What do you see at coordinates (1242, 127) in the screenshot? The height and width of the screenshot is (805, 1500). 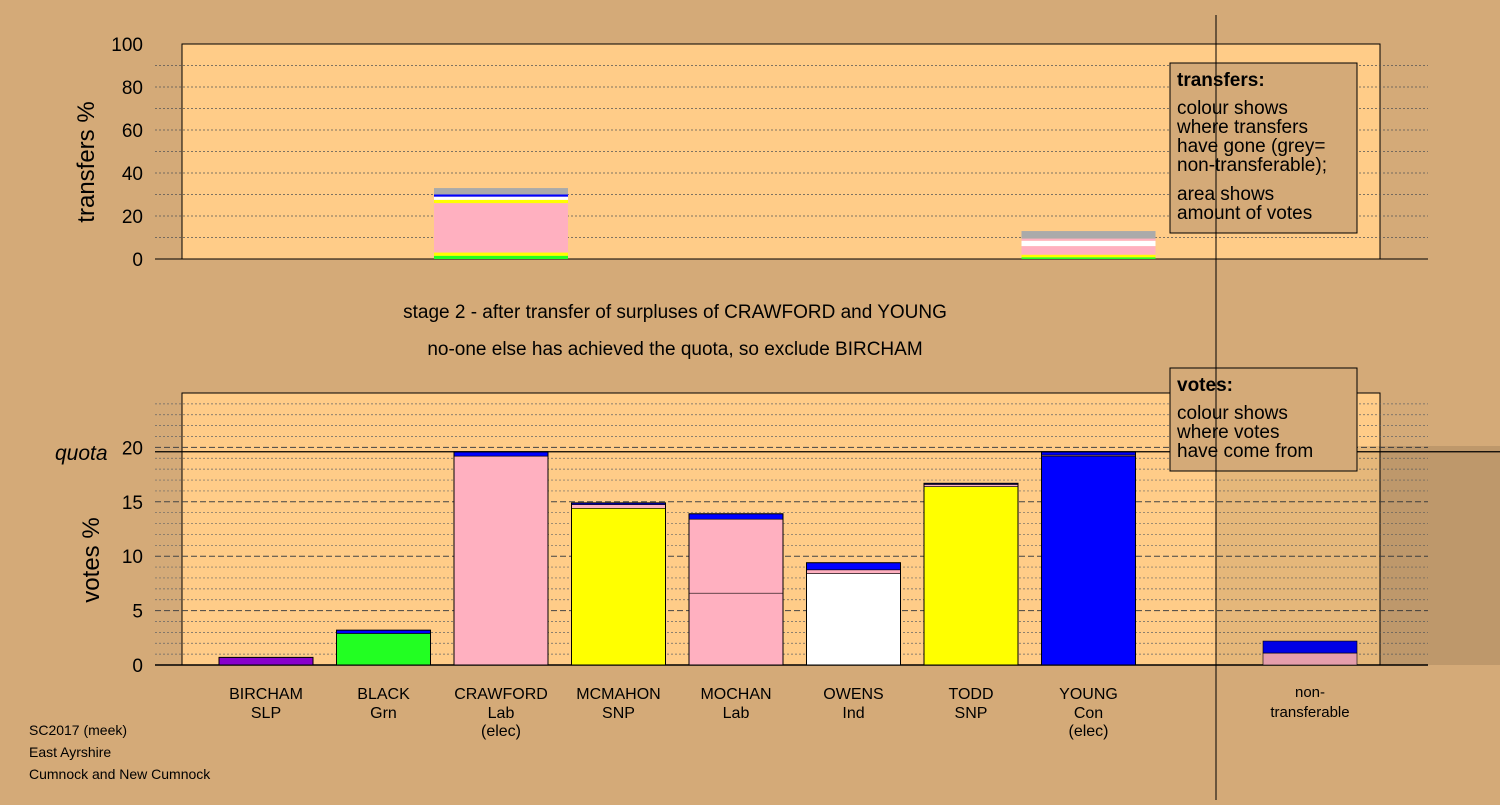 I see `transfers-legend-line: where transfers` at bounding box center [1242, 127].